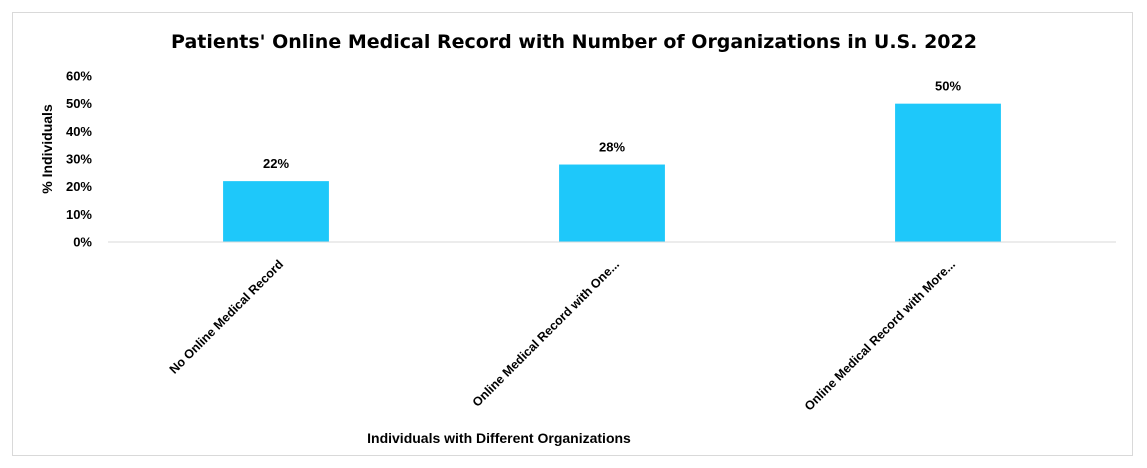  I want to click on data-label: 28%, so click(612, 147).